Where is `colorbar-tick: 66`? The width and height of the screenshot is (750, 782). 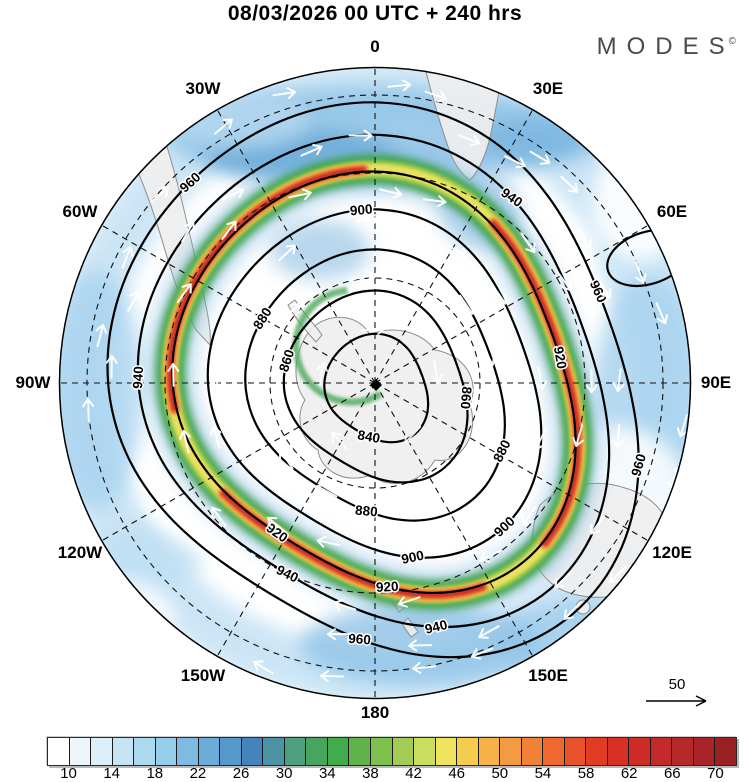 colorbar-tick: 66 is located at coordinates (672, 773).